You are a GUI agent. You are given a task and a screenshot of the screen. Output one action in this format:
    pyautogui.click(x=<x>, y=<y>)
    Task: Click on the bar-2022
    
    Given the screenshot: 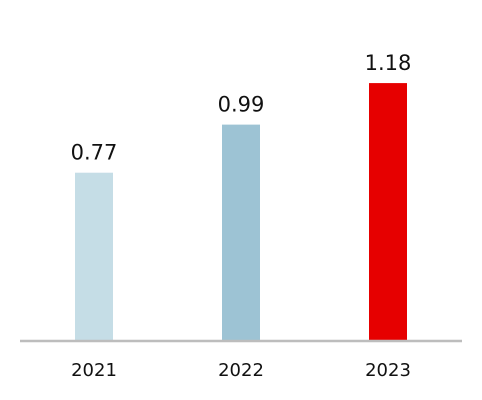 What is the action you would take?
    pyautogui.click(x=241, y=232)
    